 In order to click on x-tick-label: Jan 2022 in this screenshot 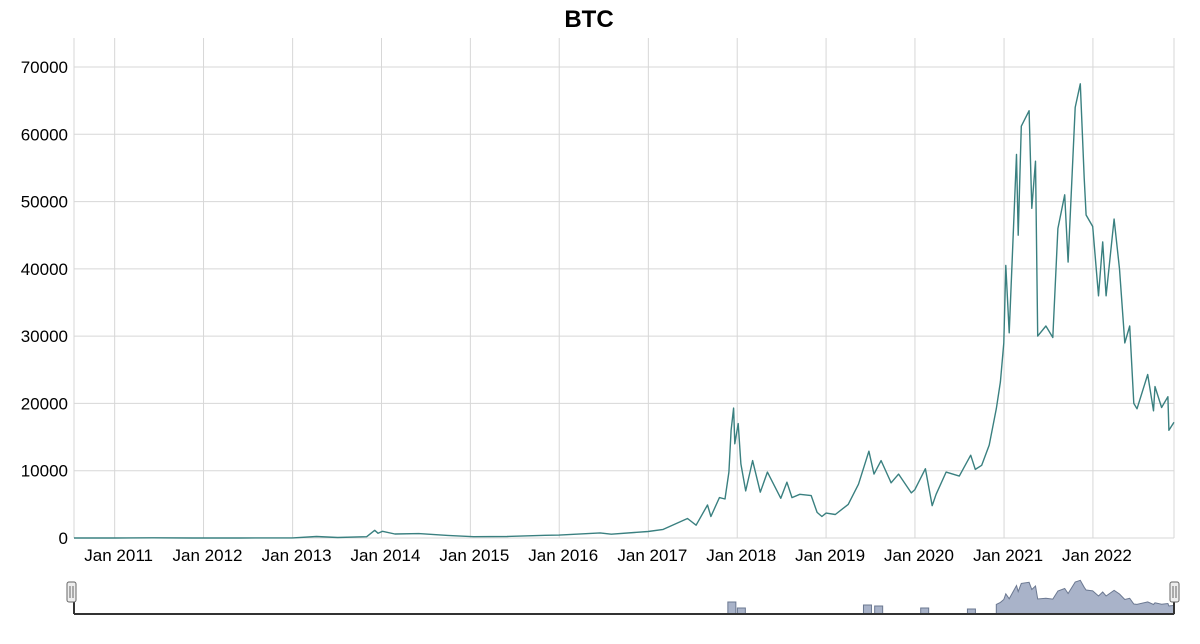, I will do `click(1097, 555)`.